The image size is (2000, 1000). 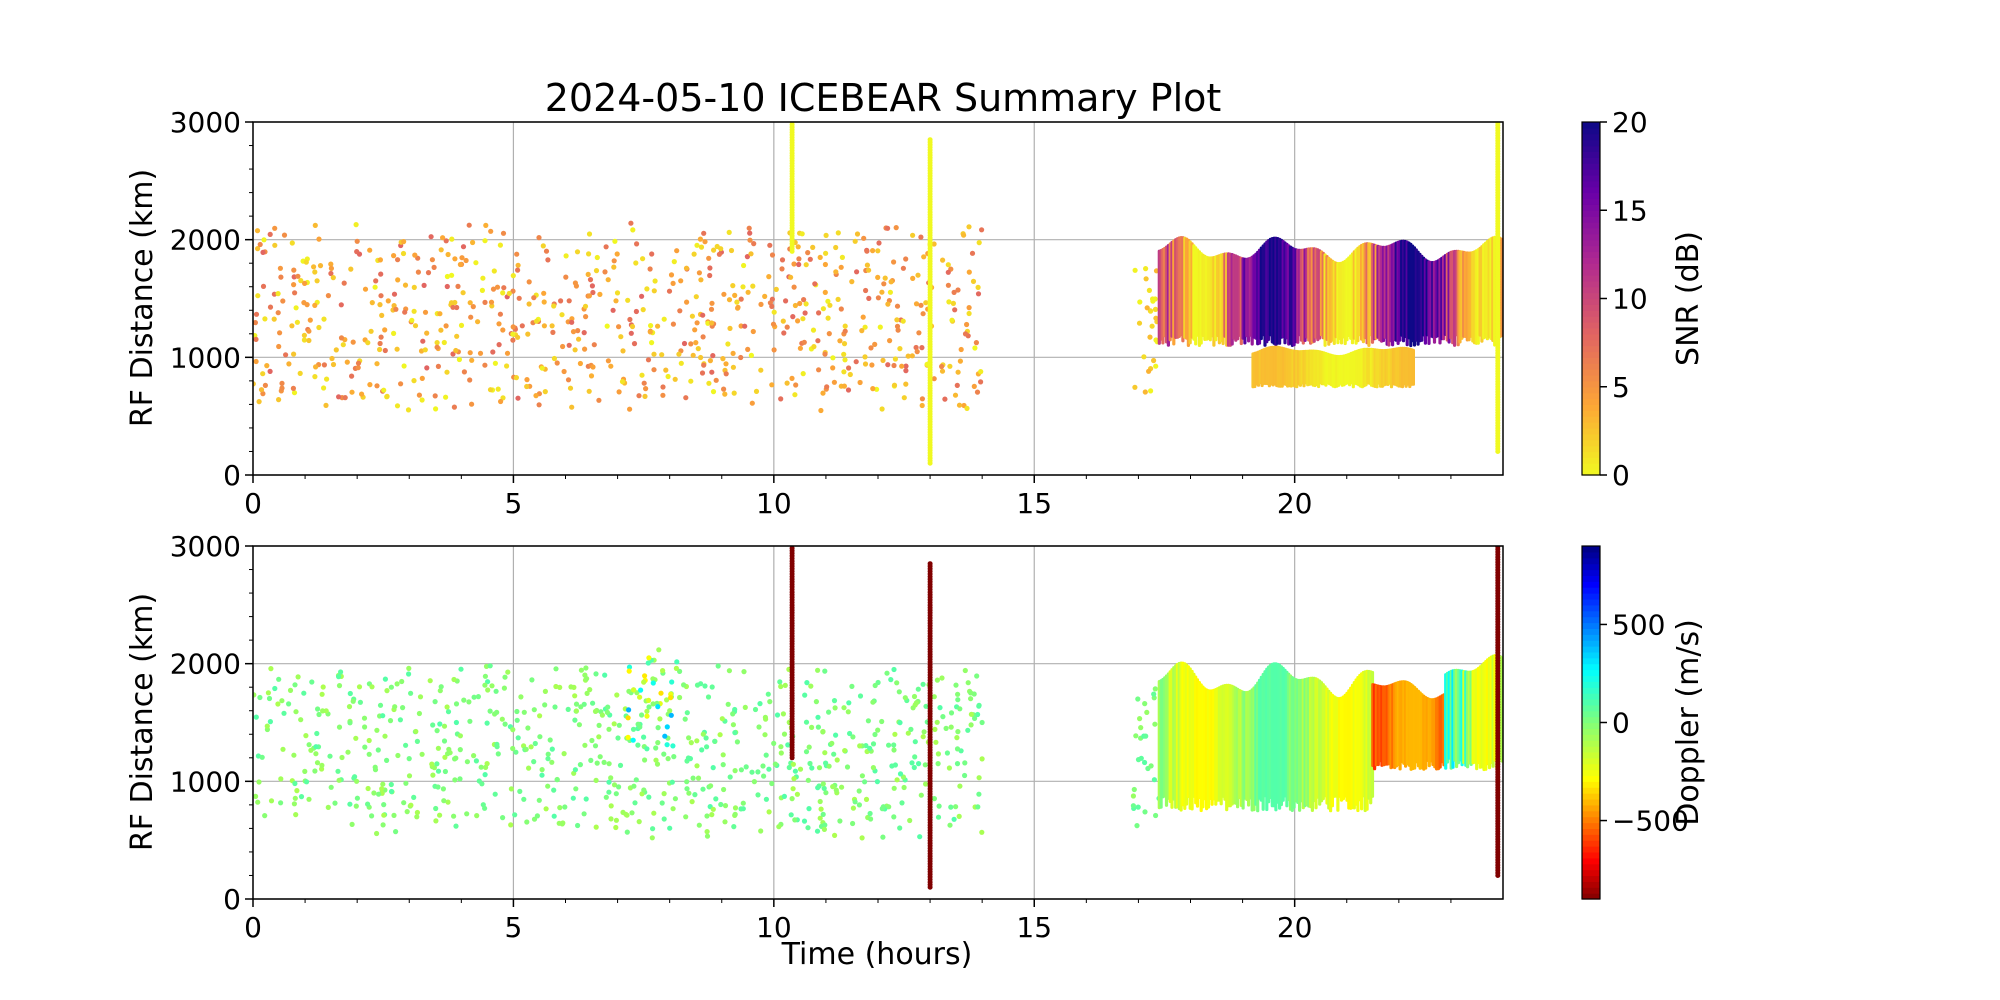 I want to click on y-tick-label: 0, so click(x=232, y=899).